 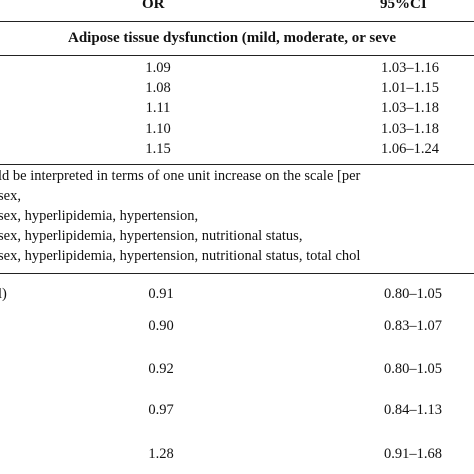 What do you see at coordinates (99, 216) in the screenshot?
I see `footnote-line: sex, hyperlipidemia, hypertension,` at bounding box center [99, 216].